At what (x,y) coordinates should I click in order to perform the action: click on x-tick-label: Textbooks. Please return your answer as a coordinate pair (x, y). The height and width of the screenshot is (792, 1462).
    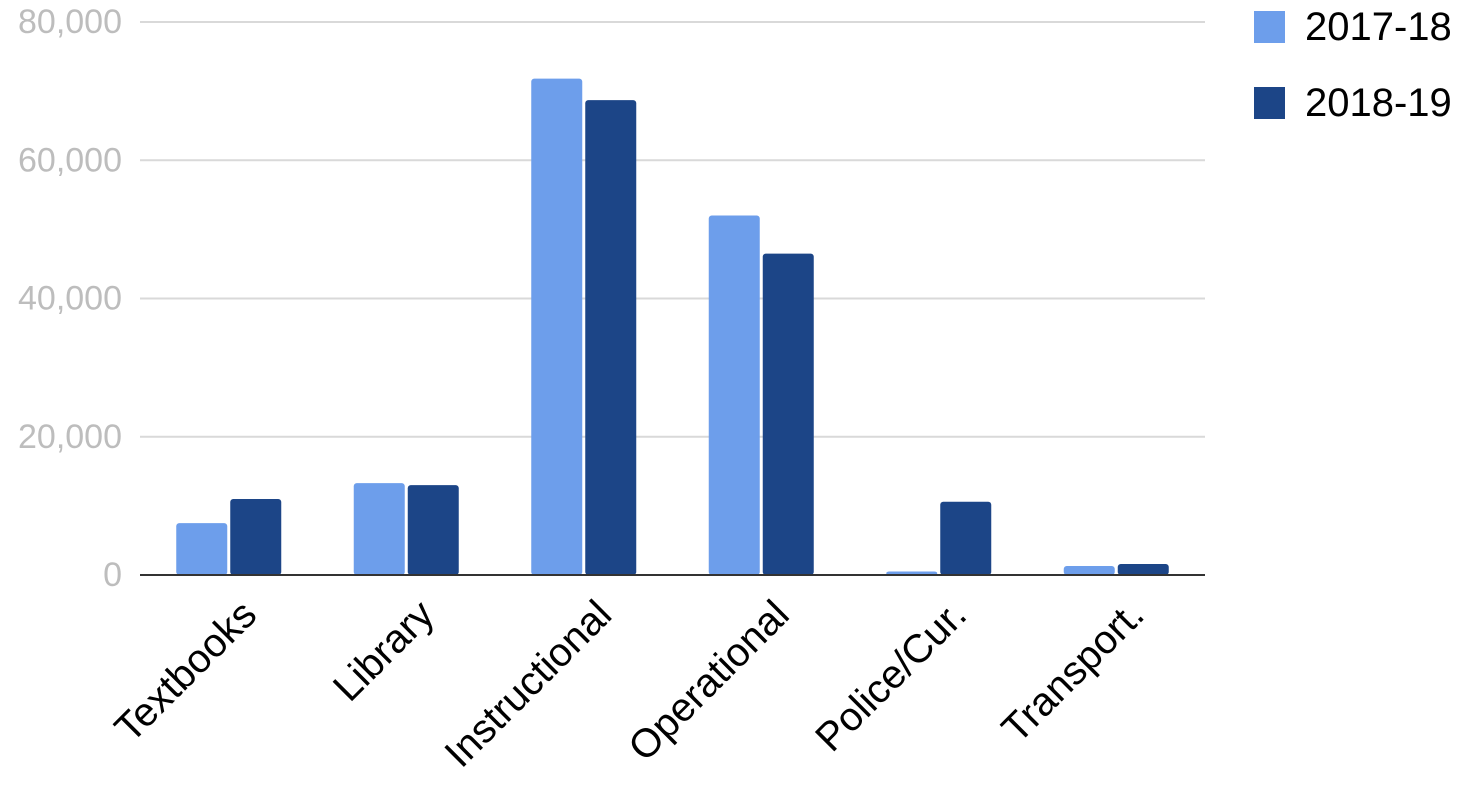
    Looking at the image, I should click on (186, 671).